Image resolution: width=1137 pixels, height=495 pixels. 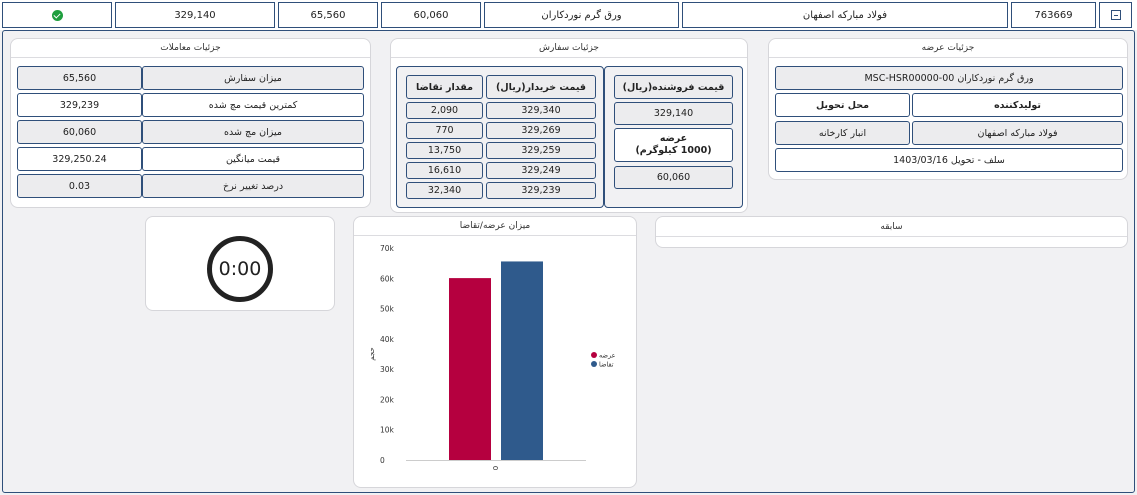 What do you see at coordinates (1017, 133) in the screenshot?
I see `producer-value: فولاد مبارکه اصفهان` at bounding box center [1017, 133].